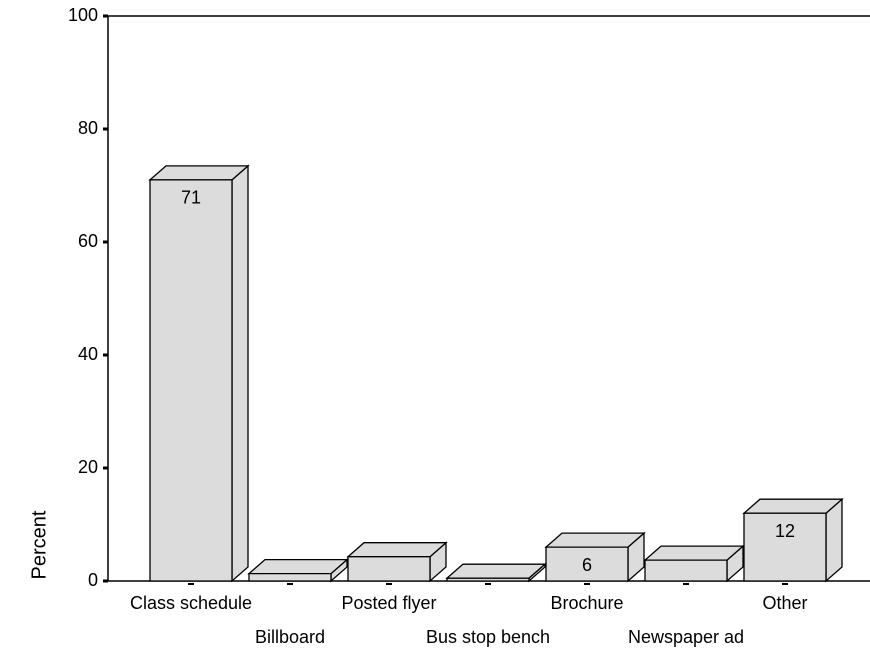 The image size is (870, 654). Describe the element at coordinates (785, 531) in the screenshot. I see `data-label: 12` at that location.